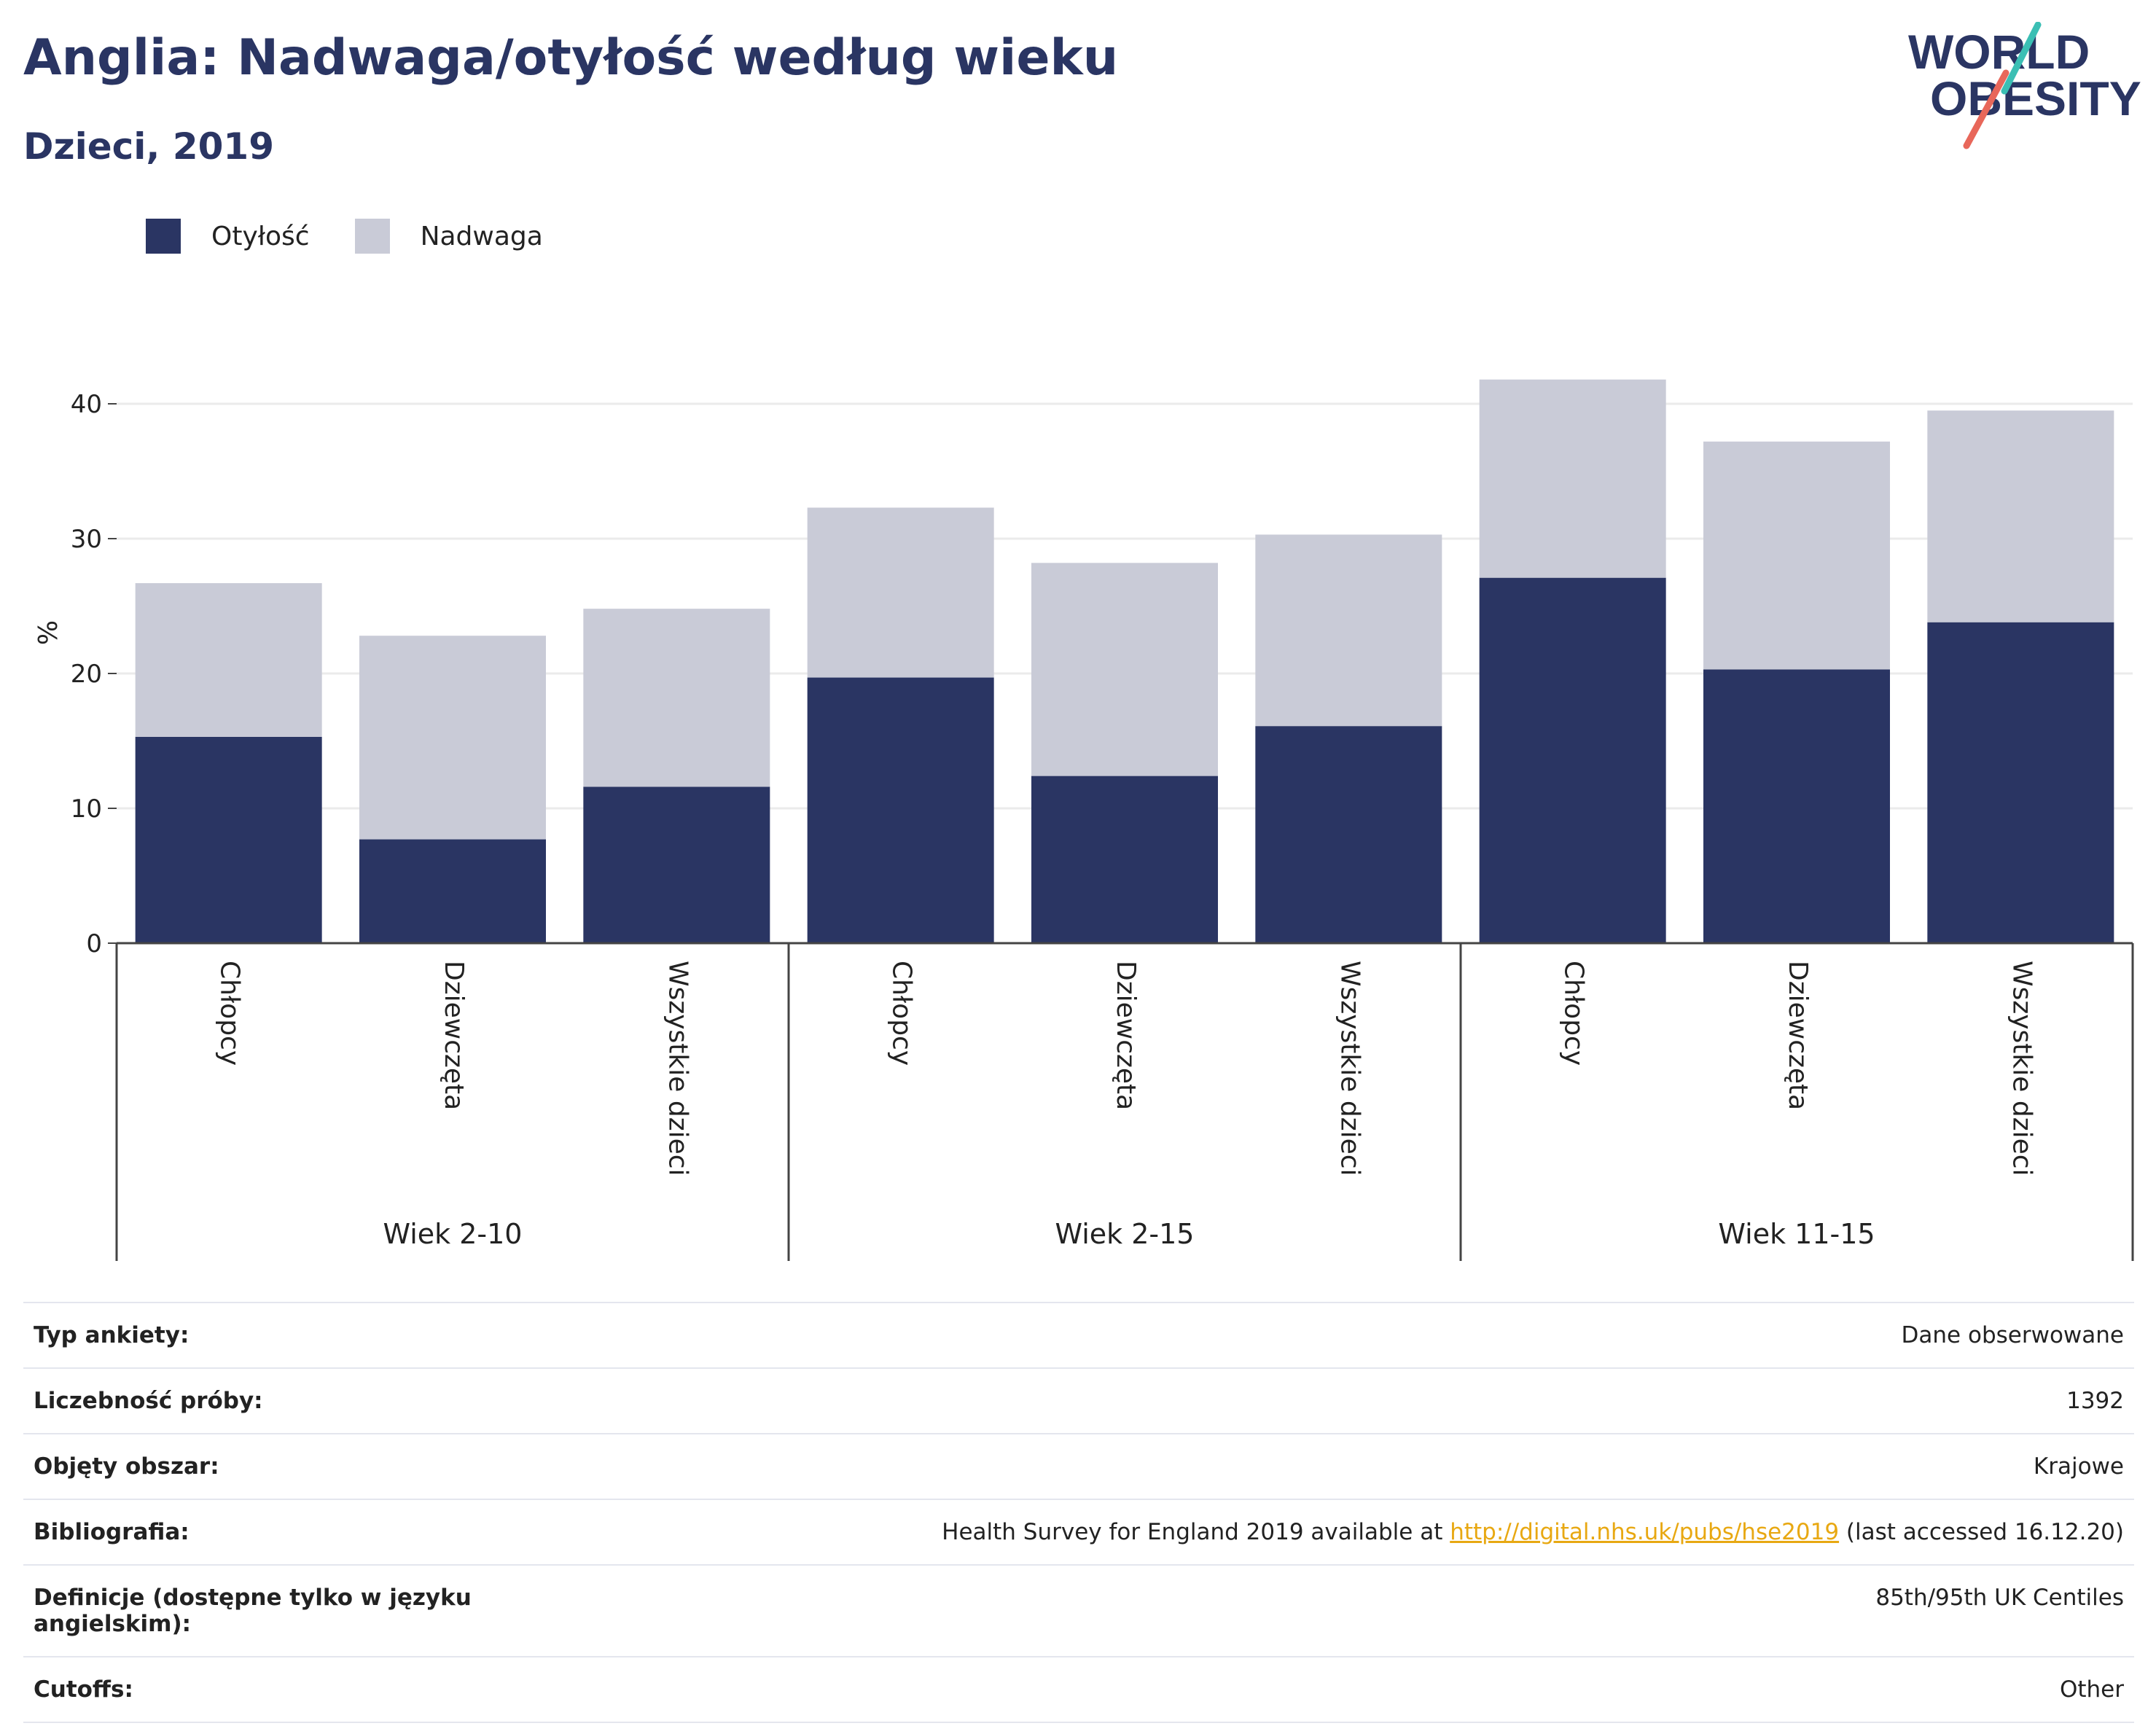 The height and width of the screenshot is (1734, 2156). I want to click on y-tick-label: 40, so click(86, 404).